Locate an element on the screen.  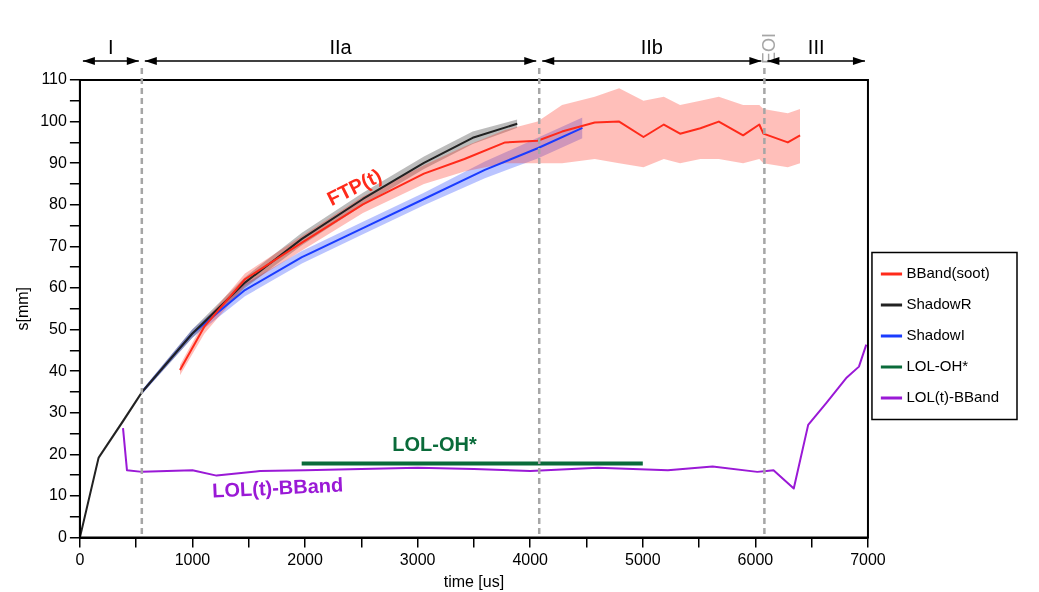
x-tick-label: 6000 is located at coordinates (755, 559).